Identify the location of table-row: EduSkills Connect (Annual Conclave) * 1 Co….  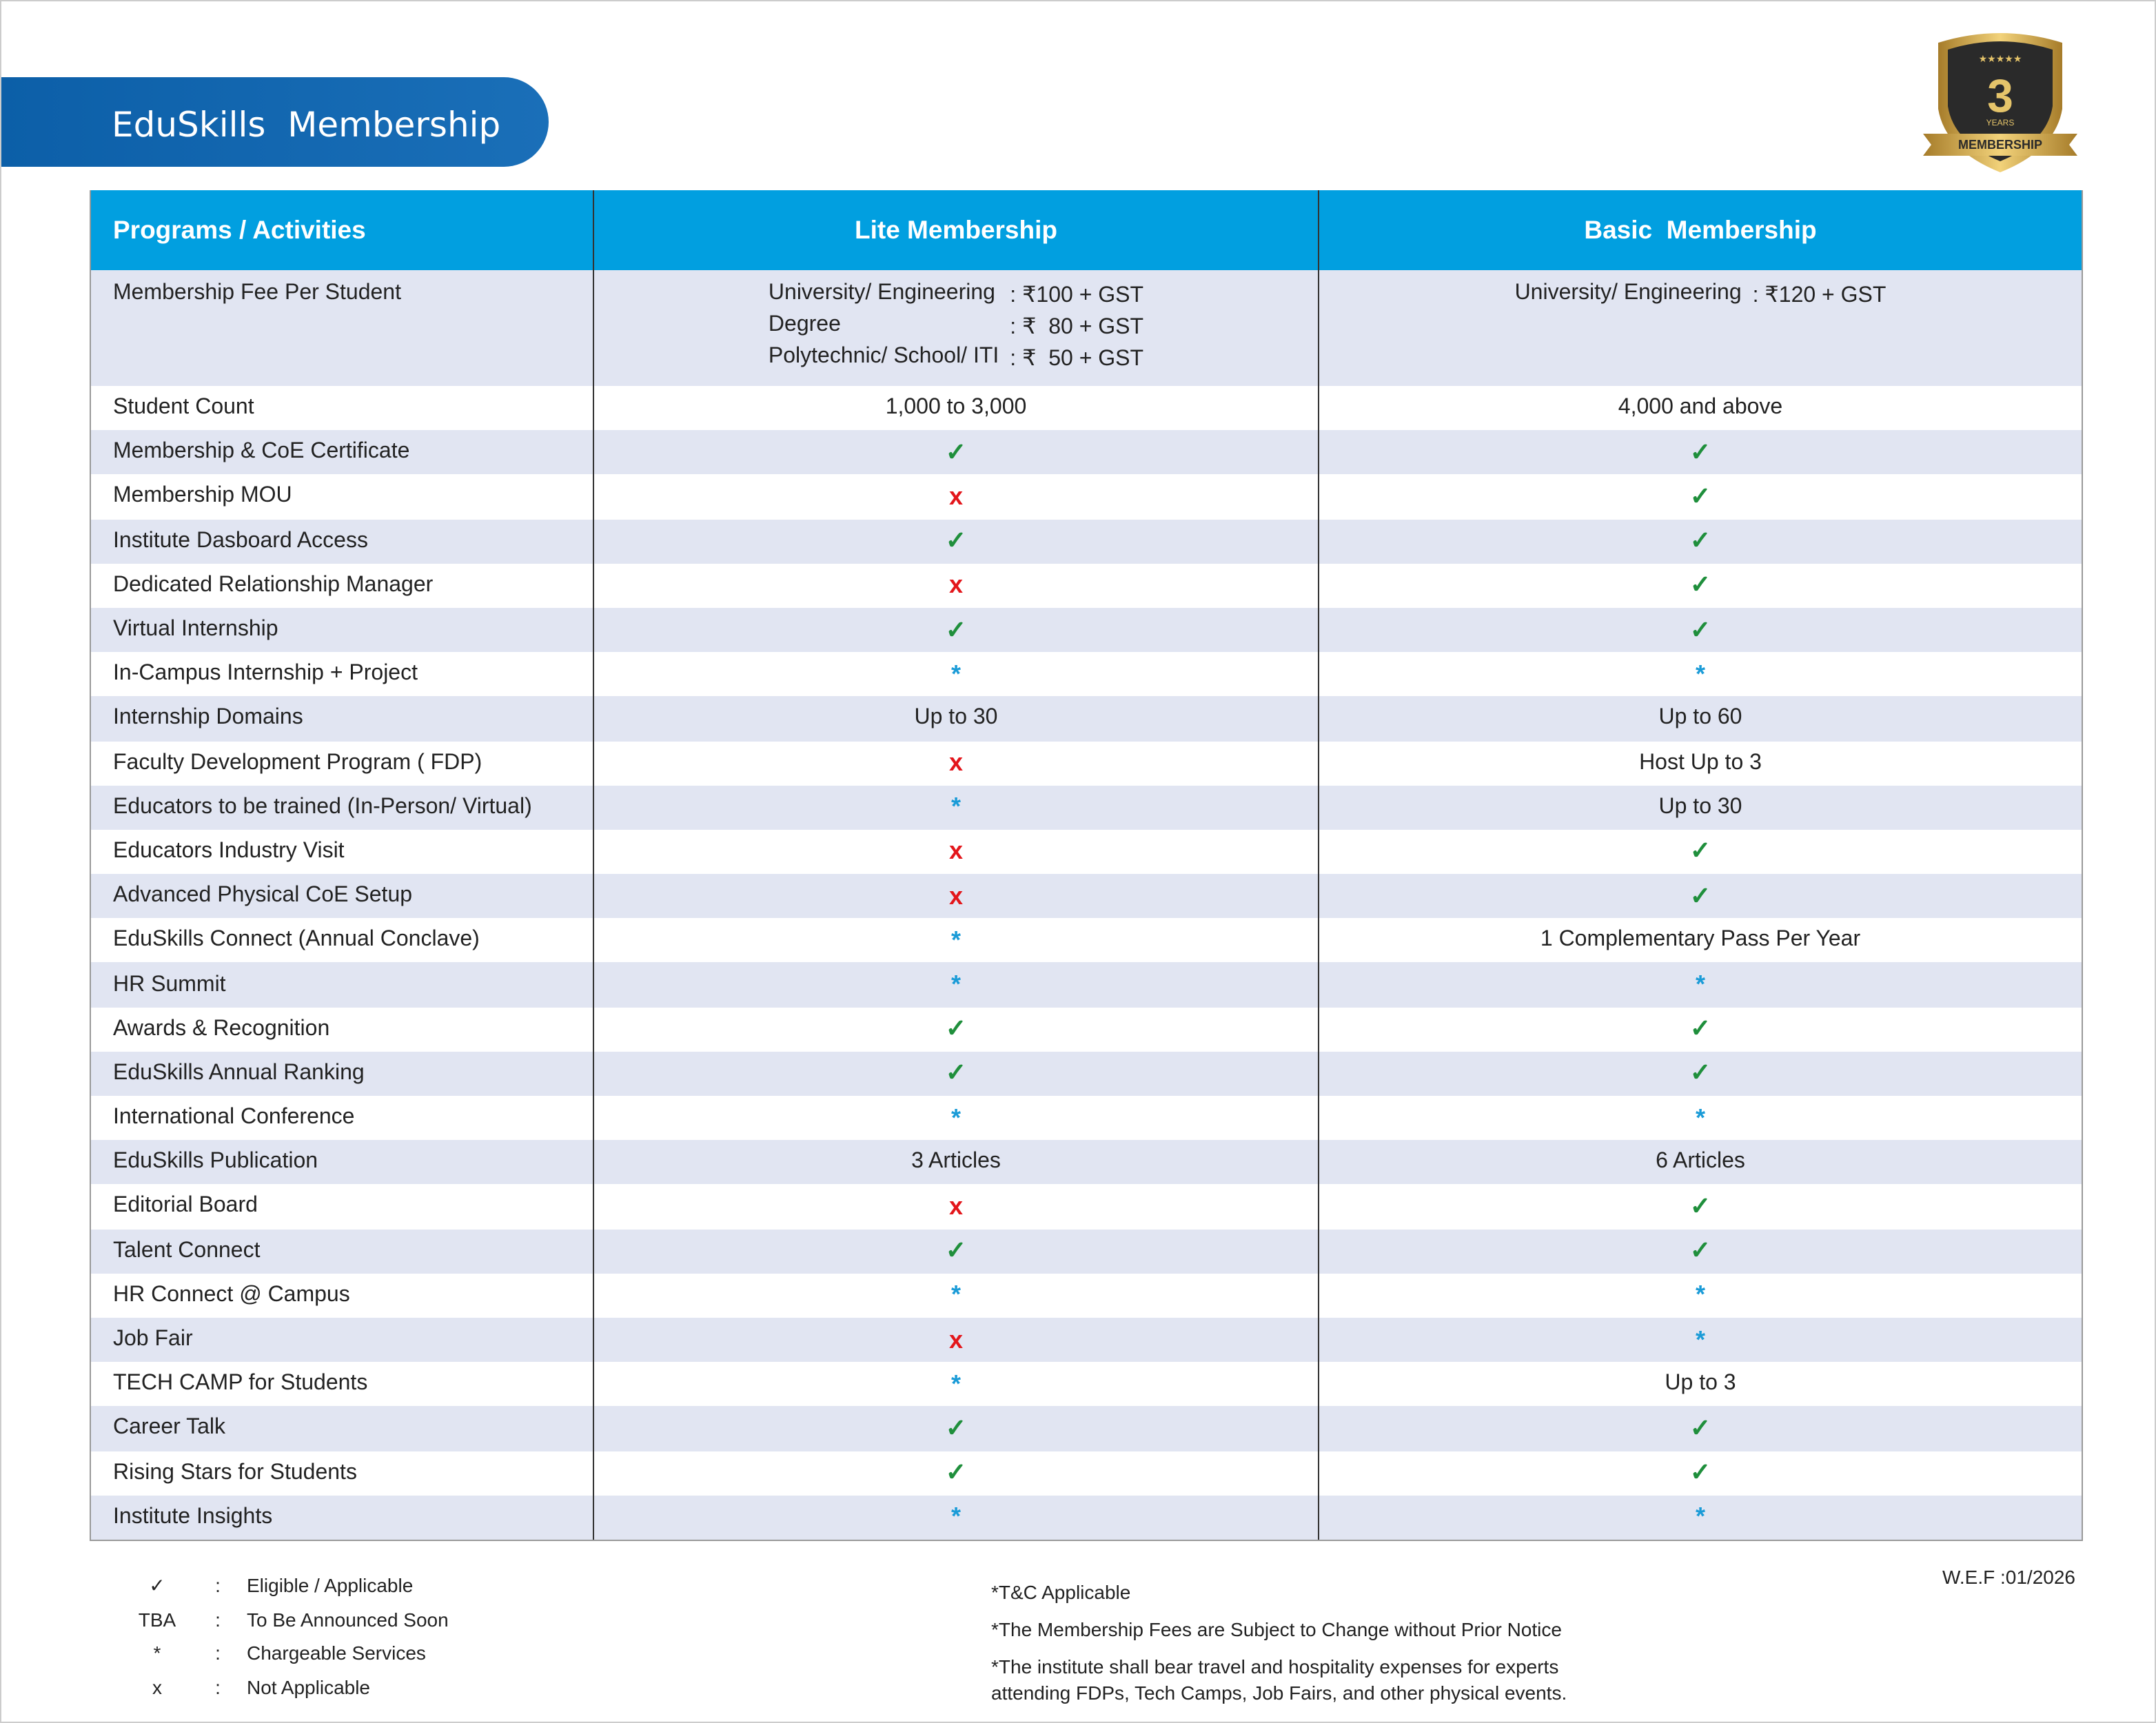
(1086, 940).